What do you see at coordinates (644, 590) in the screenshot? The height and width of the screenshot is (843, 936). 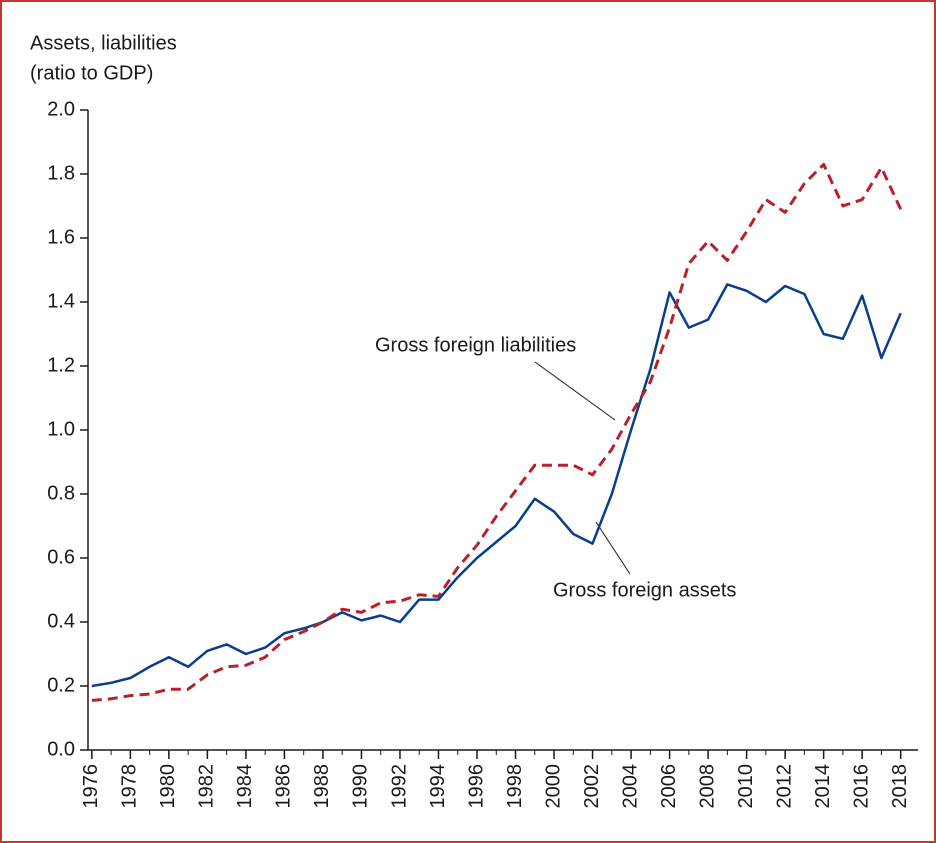 I see `annotation: Gross foreign assets` at bounding box center [644, 590].